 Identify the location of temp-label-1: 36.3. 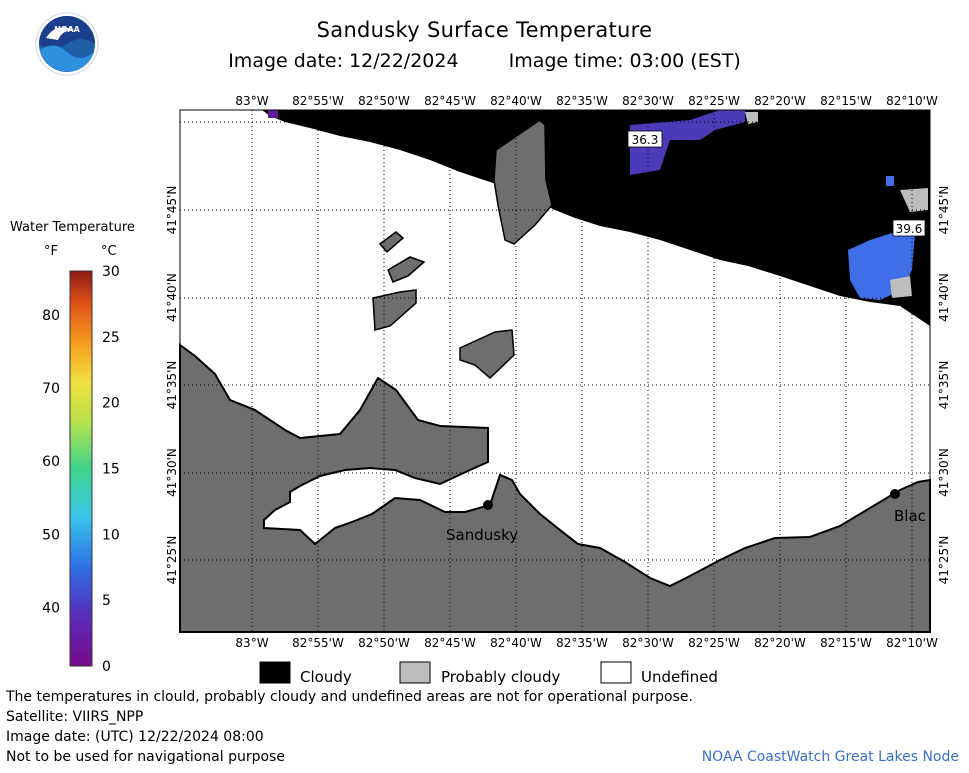
(645, 139).